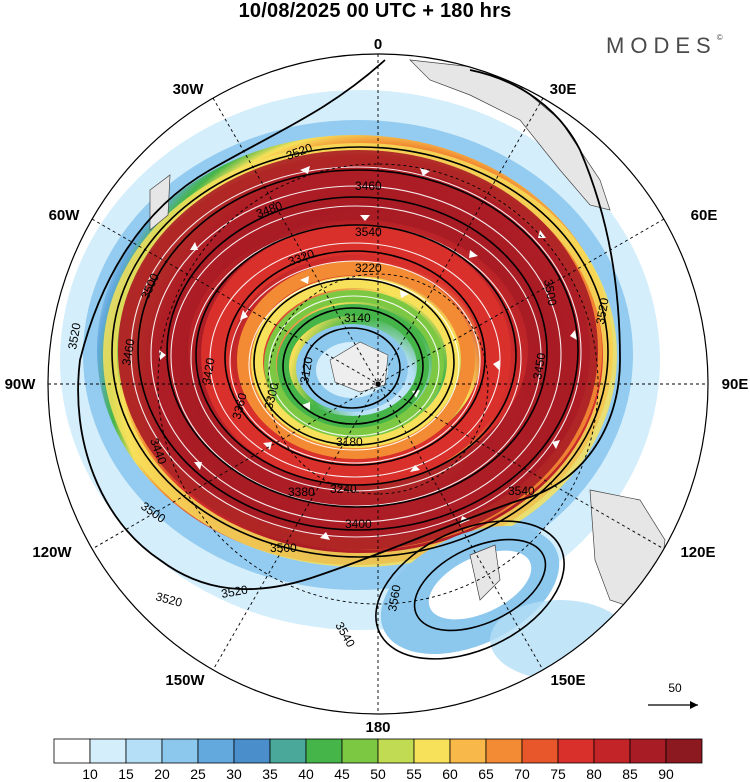 Image resolution: width=750 pixels, height=782 pixels. I want to click on contour-label: 3240, so click(343, 489).